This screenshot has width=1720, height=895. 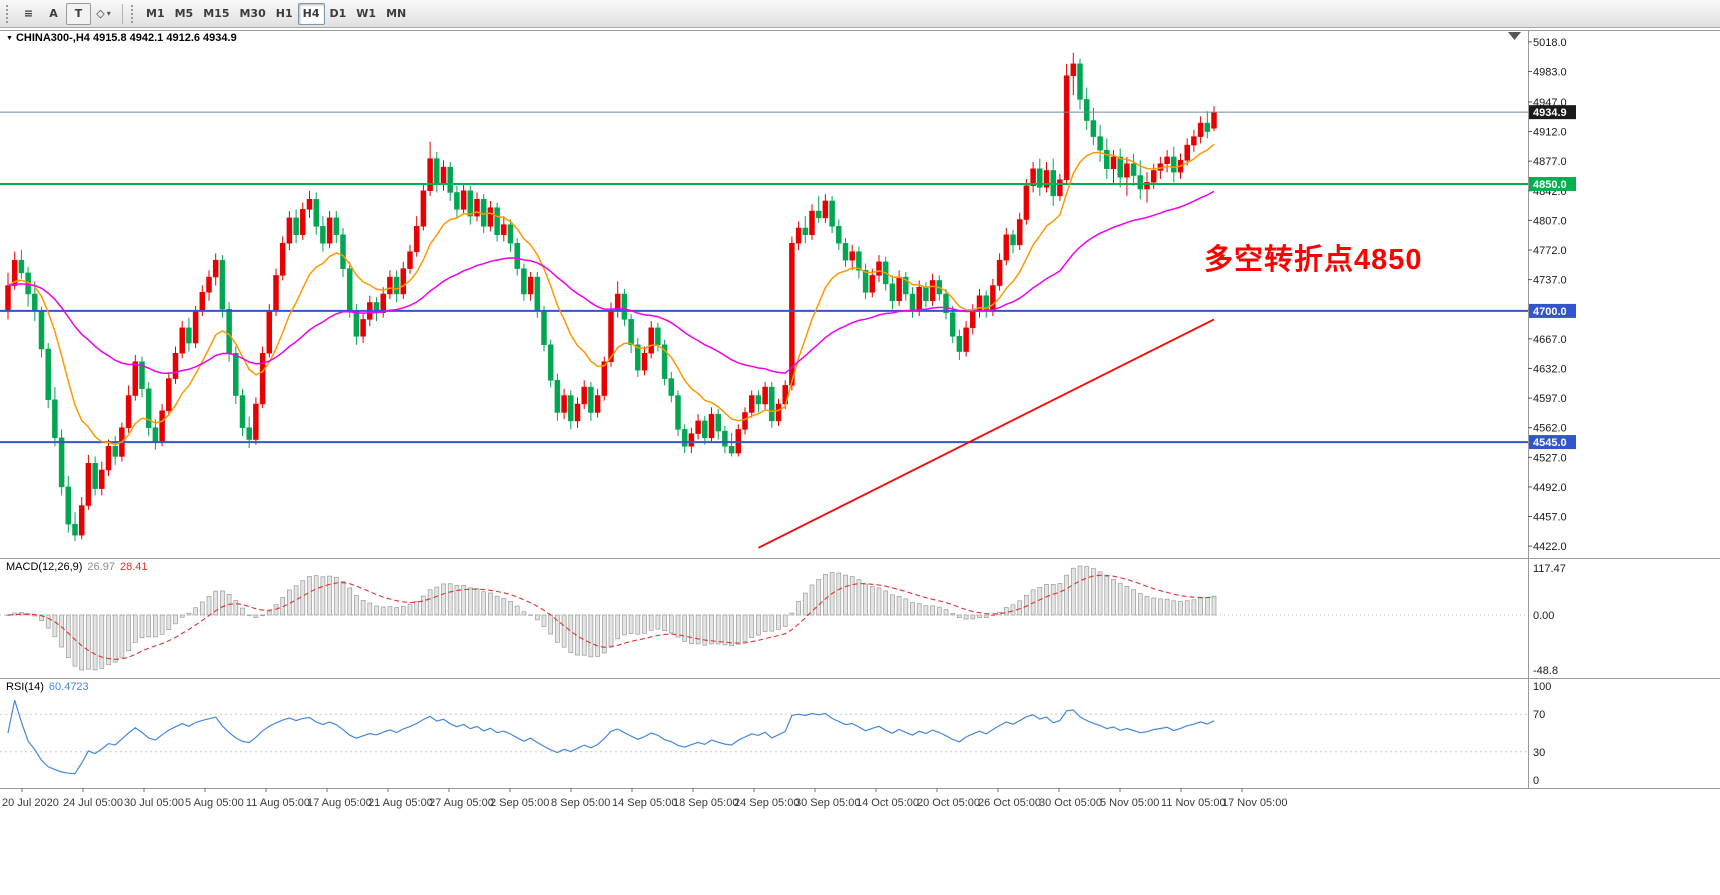 What do you see at coordinates (986, 433) in the screenshot?
I see `trendline` at bounding box center [986, 433].